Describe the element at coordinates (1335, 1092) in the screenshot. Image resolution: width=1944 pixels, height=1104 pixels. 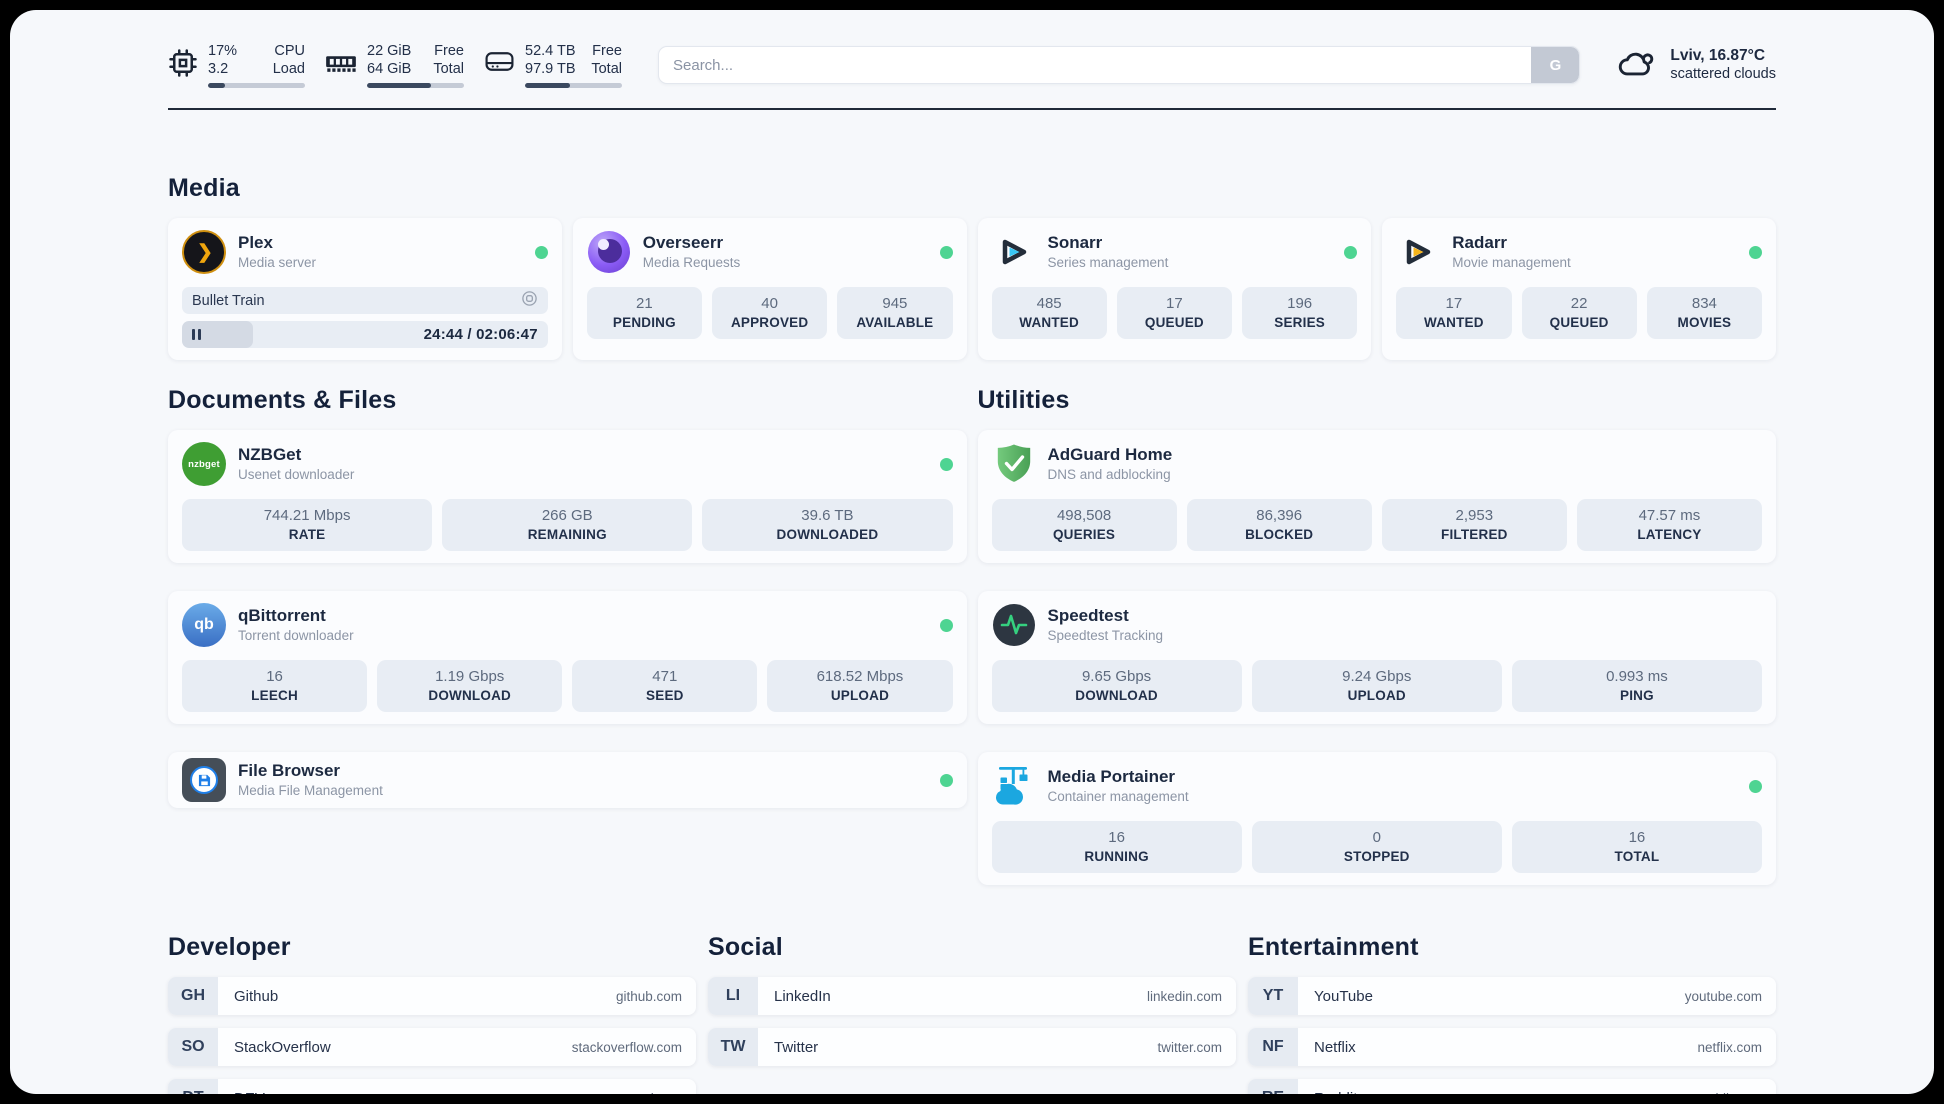
I see `bookmark-name: Reddit` at that location.